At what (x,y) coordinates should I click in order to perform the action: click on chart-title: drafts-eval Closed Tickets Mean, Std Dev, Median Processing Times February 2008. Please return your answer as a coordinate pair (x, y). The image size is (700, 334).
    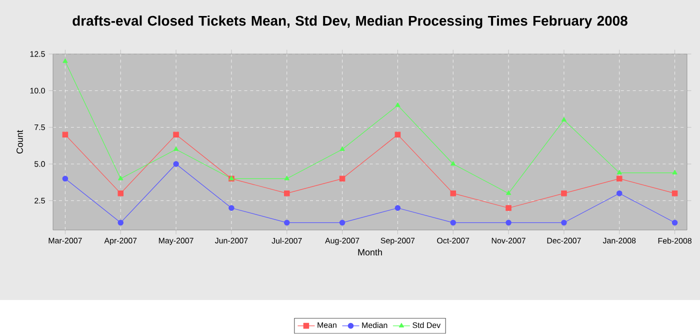
    Looking at the image, I should click on (350, 22).